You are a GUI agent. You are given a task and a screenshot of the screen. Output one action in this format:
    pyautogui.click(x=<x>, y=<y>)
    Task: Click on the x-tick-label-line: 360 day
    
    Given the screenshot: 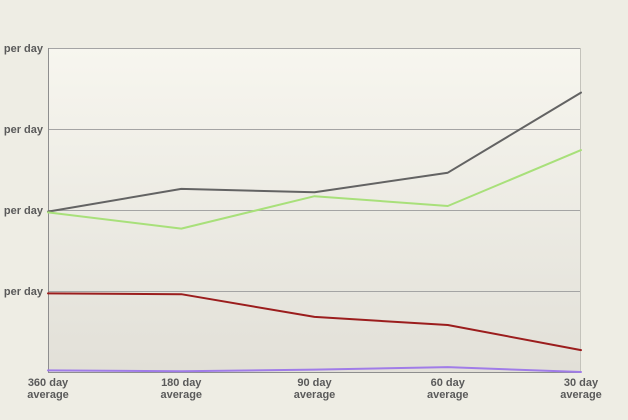 What is the action you would take?
    pyautogui.click(x=48, y=383)
    